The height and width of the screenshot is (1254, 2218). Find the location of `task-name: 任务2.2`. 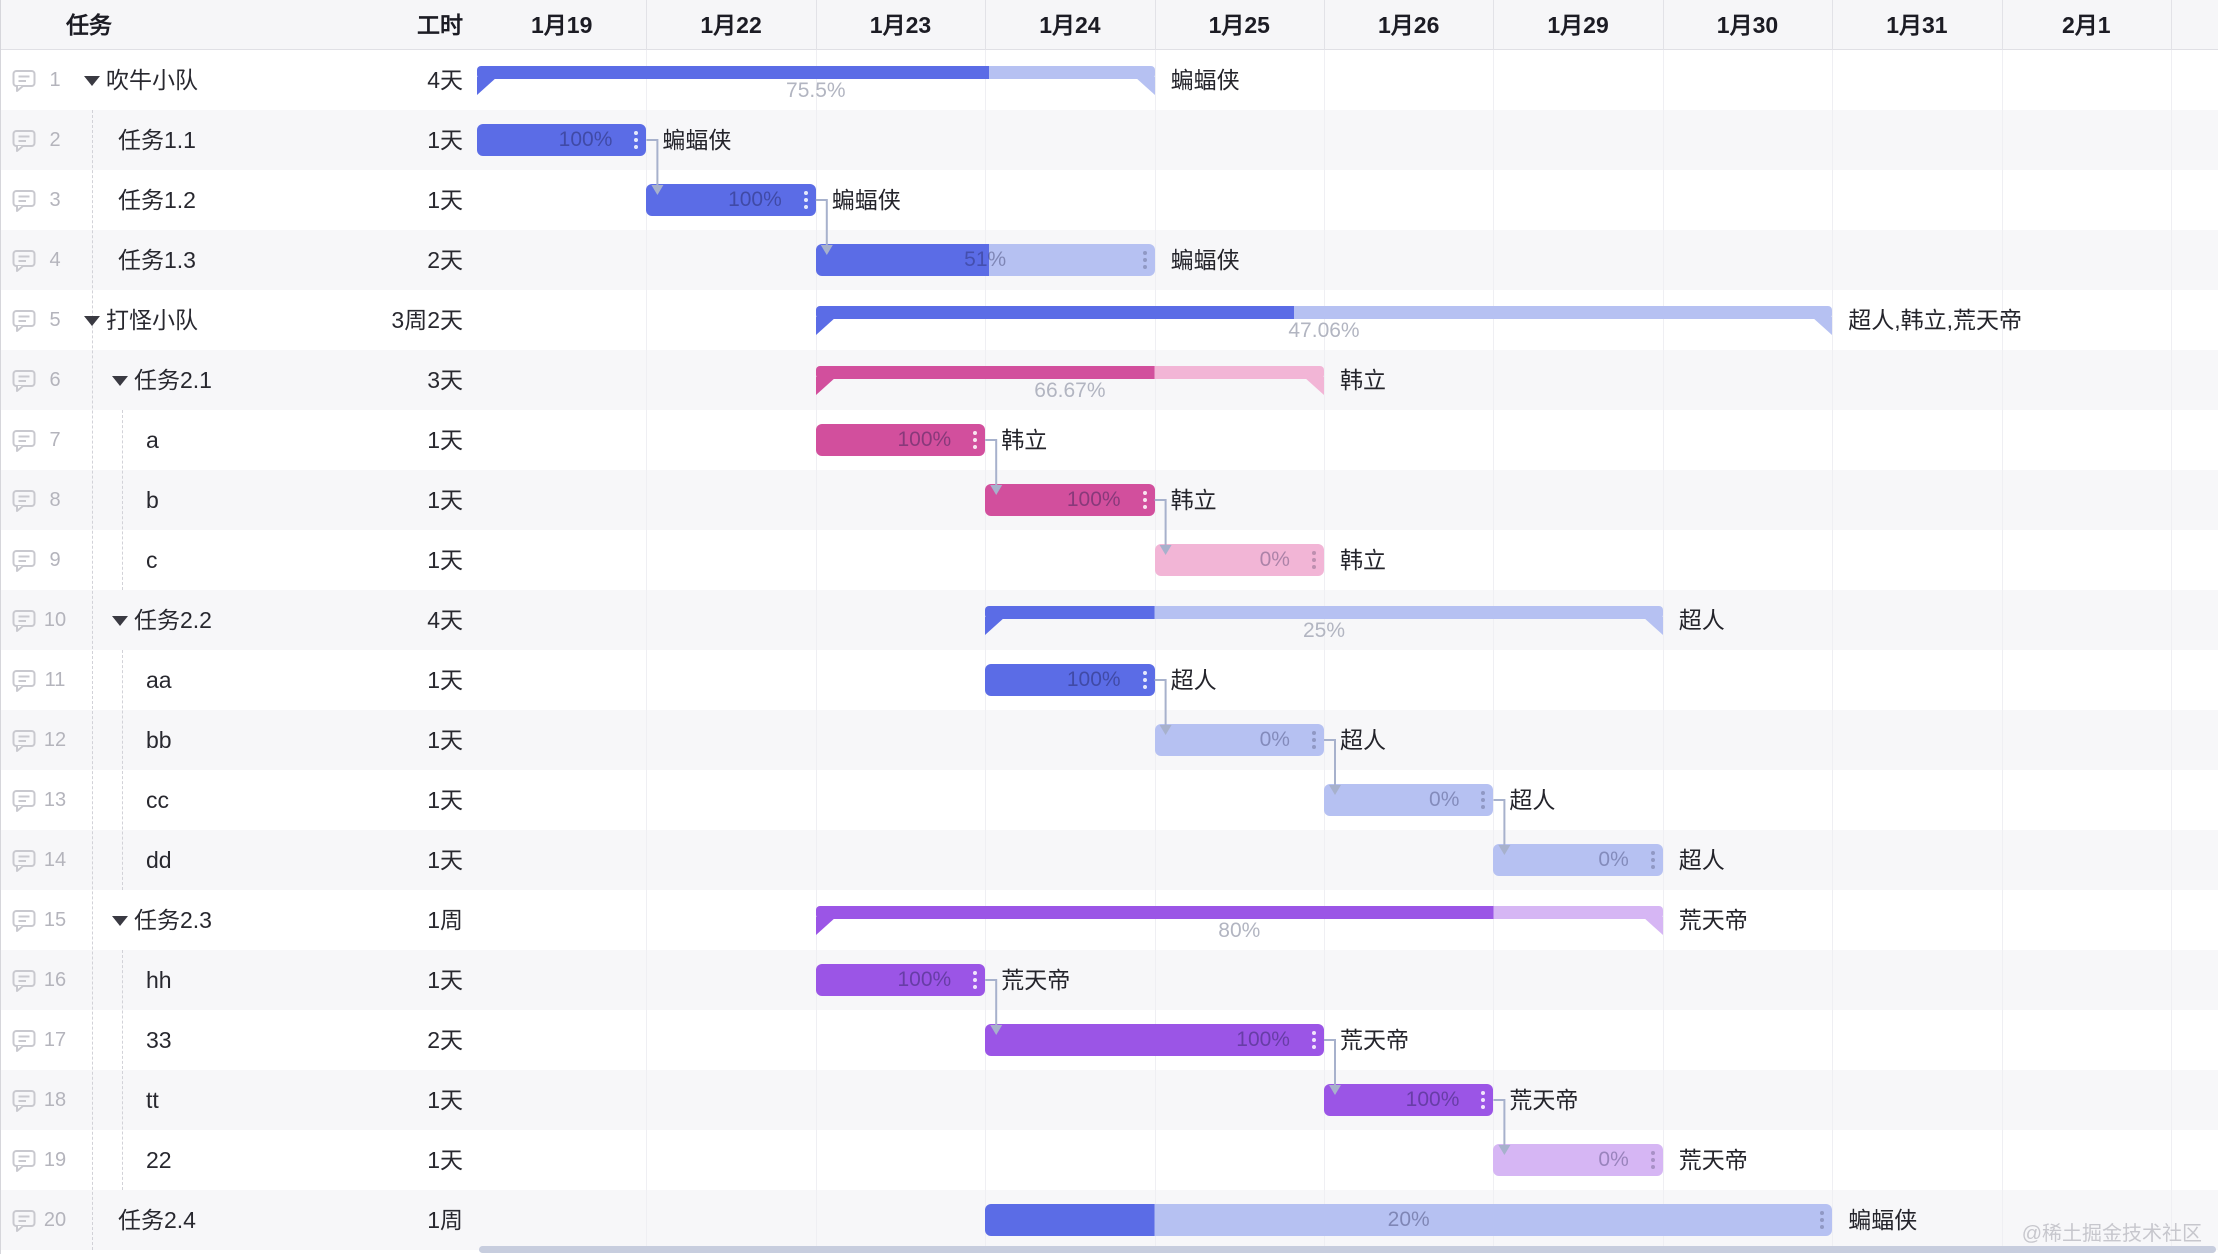

task-name: 任务2.2 is located at coordinates (173, 620).